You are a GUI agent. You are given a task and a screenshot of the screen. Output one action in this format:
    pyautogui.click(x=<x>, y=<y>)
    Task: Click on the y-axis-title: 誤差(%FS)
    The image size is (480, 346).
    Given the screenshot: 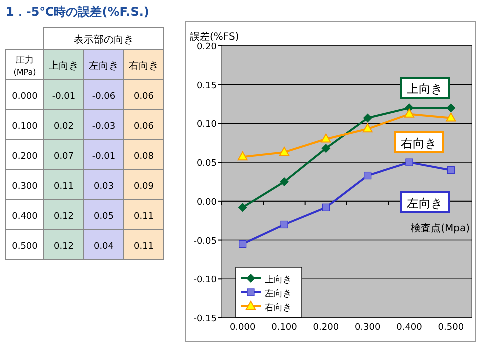 What is the action you would take?
    pyautogui.click(x=215, y=37)
    